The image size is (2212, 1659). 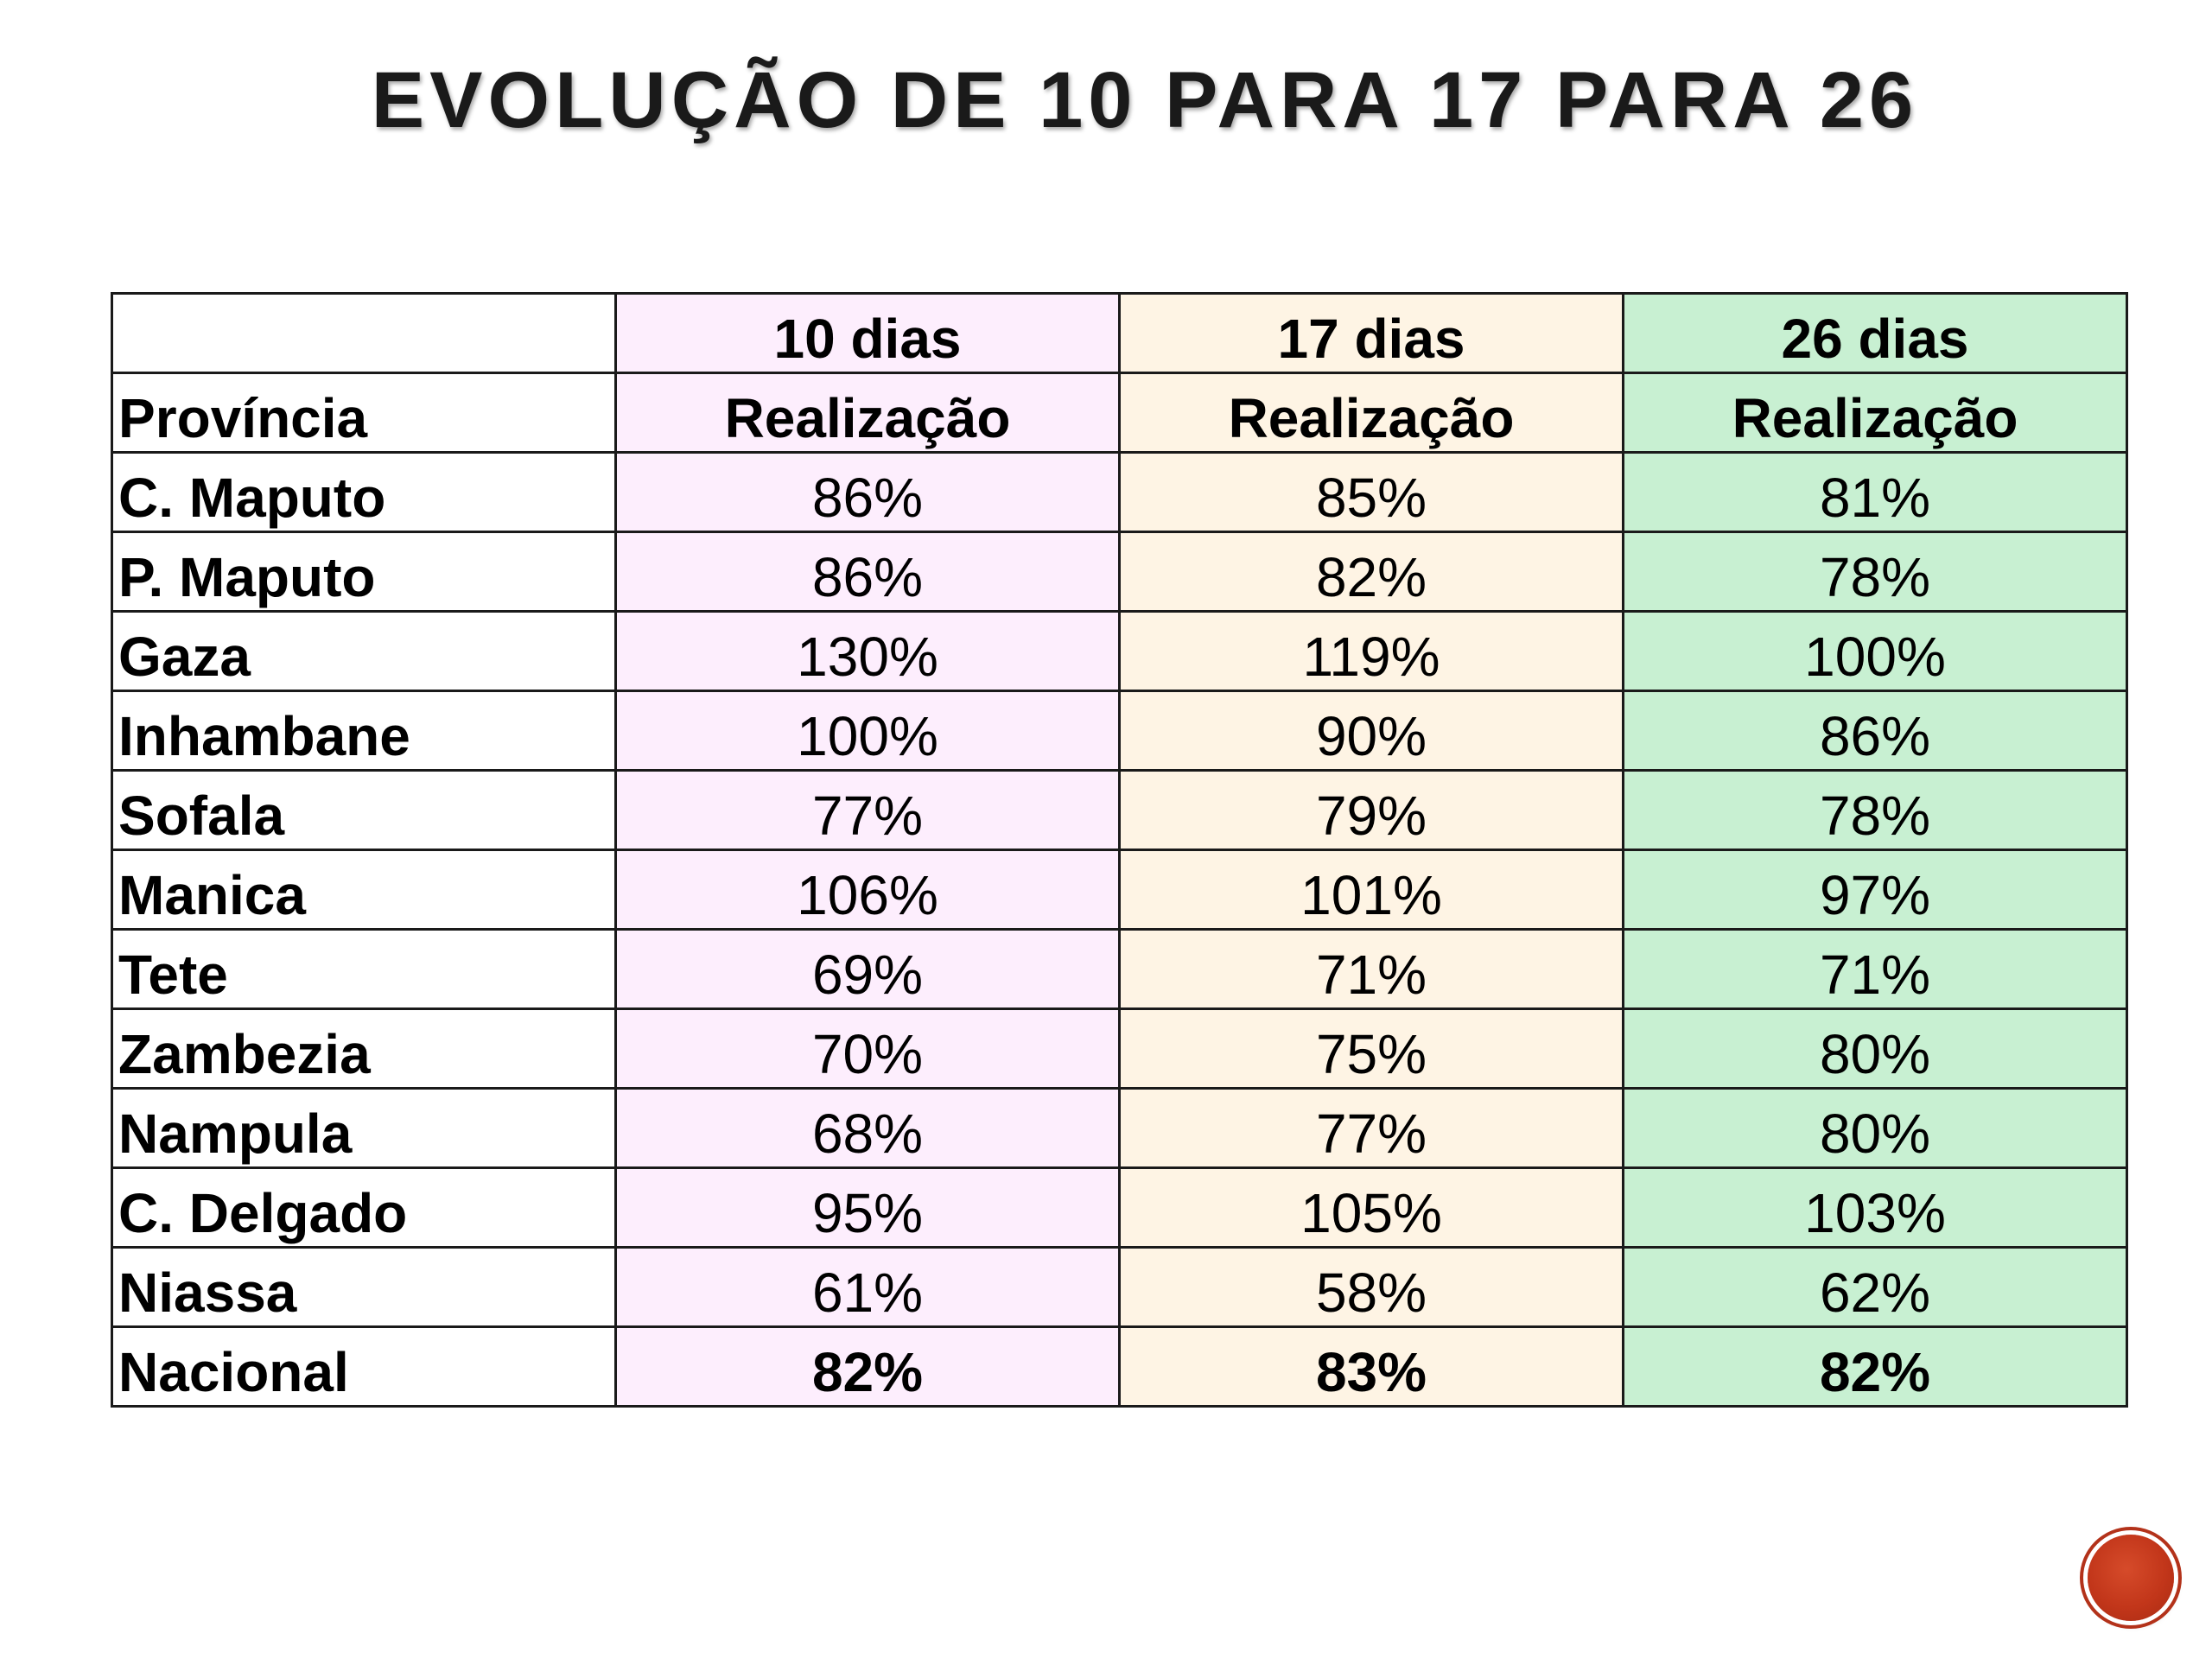 What do you see at coordinates (1875, 890) in the screenshot?
I see `value-26-dias: 97%` at bounding box center [1875, 890].